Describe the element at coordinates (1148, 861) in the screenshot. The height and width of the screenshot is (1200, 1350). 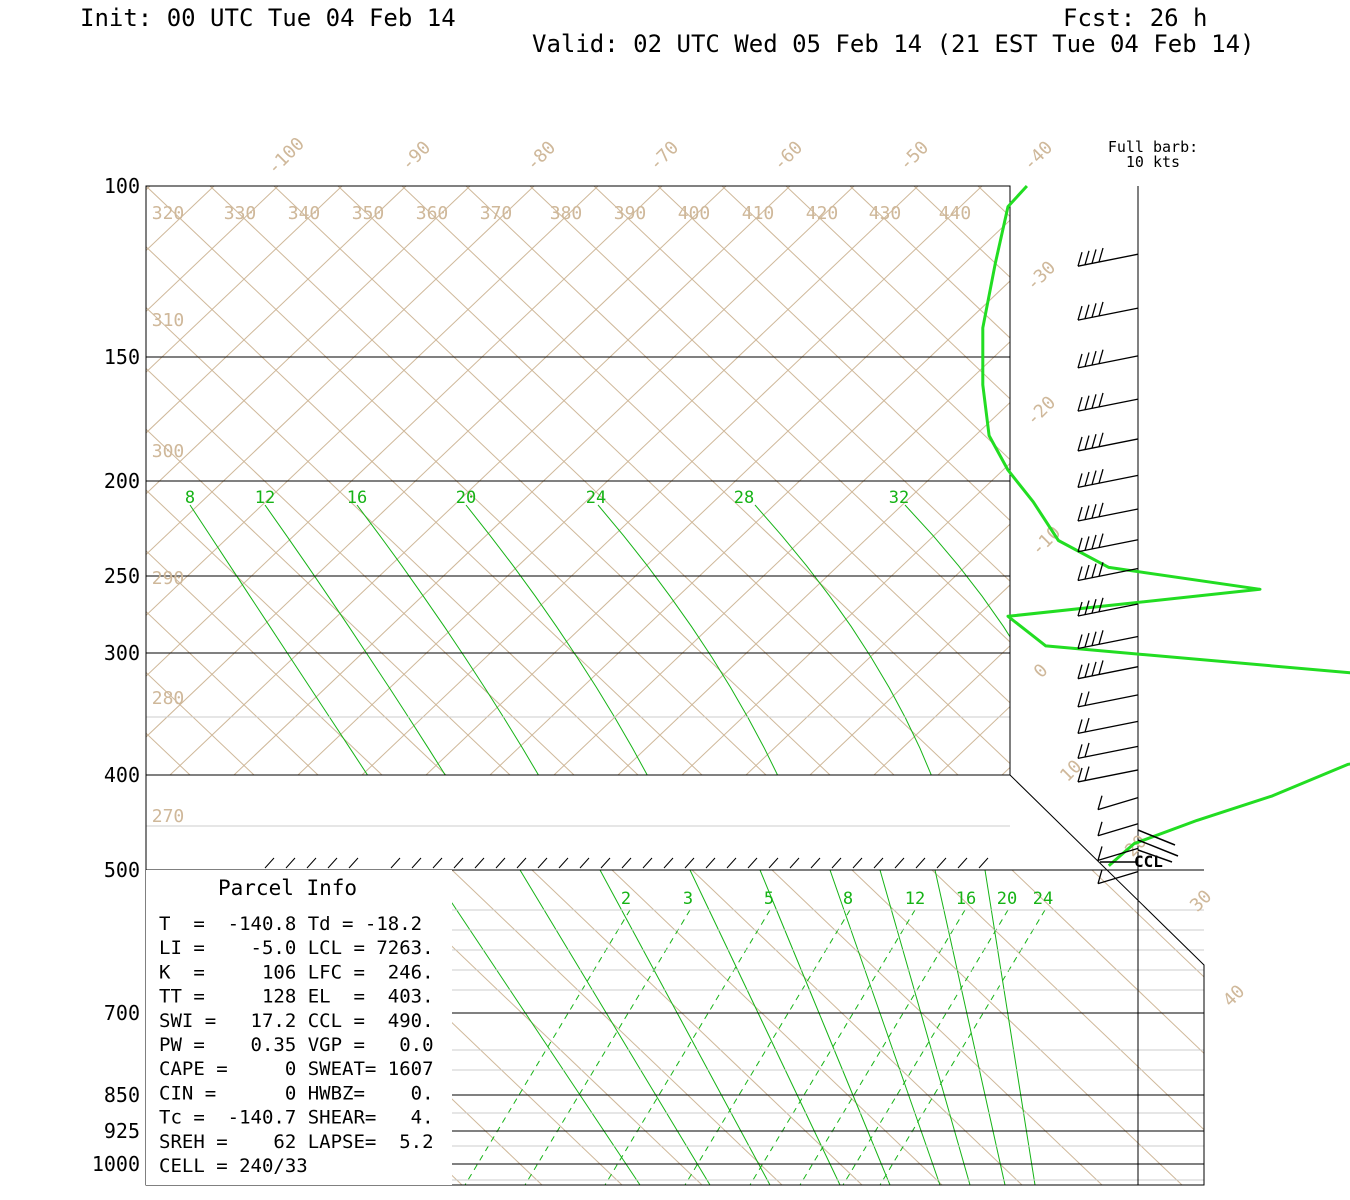
I see `ccl-label: CCL` at that location.